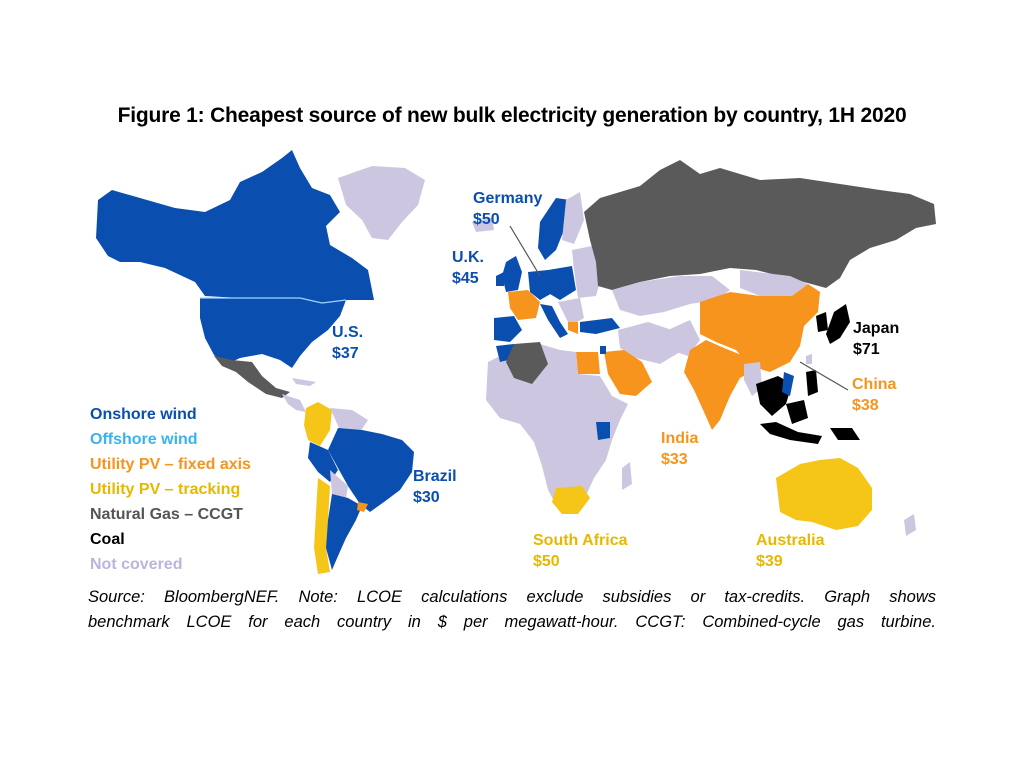  What do you see at coordinates (294, 403) in the screenshot?
I see `region-central-america` at bounding box center [294, 403].